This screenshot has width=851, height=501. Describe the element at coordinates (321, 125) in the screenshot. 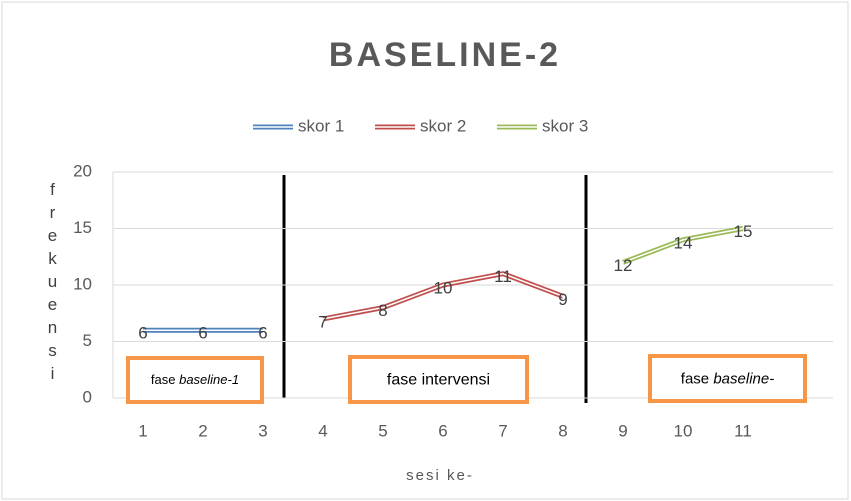

I see `legend-label: skor 1` at that location.